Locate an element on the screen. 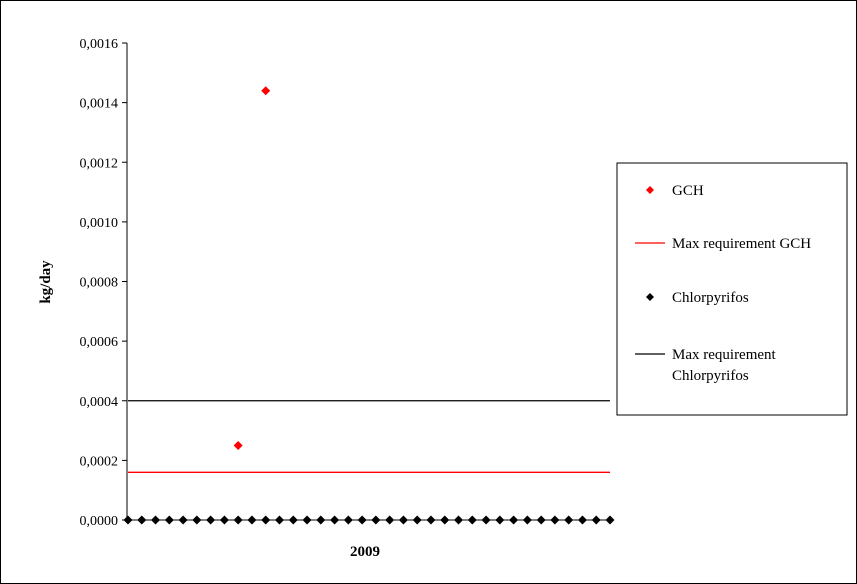 The image size is (857, 584). y-tick-label: 0,0014 is located at coordinates (99, 104).